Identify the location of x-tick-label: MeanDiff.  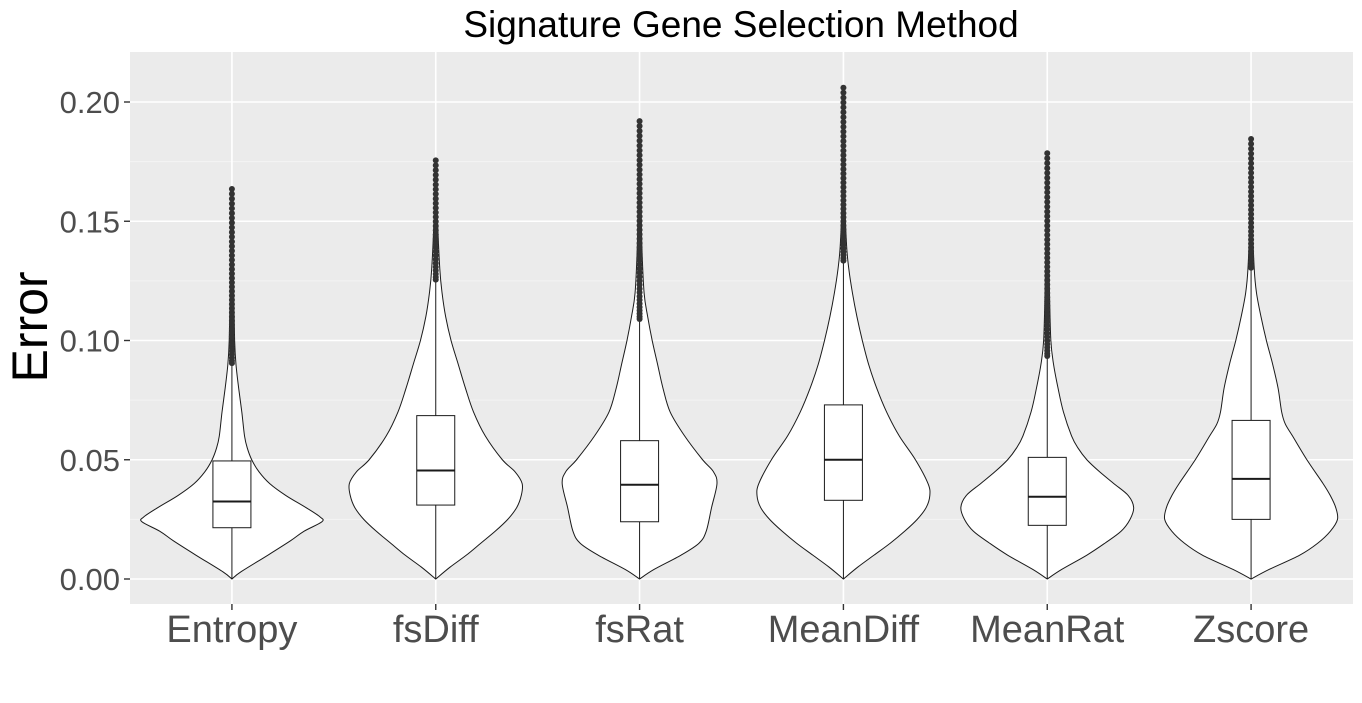
(844, 630).